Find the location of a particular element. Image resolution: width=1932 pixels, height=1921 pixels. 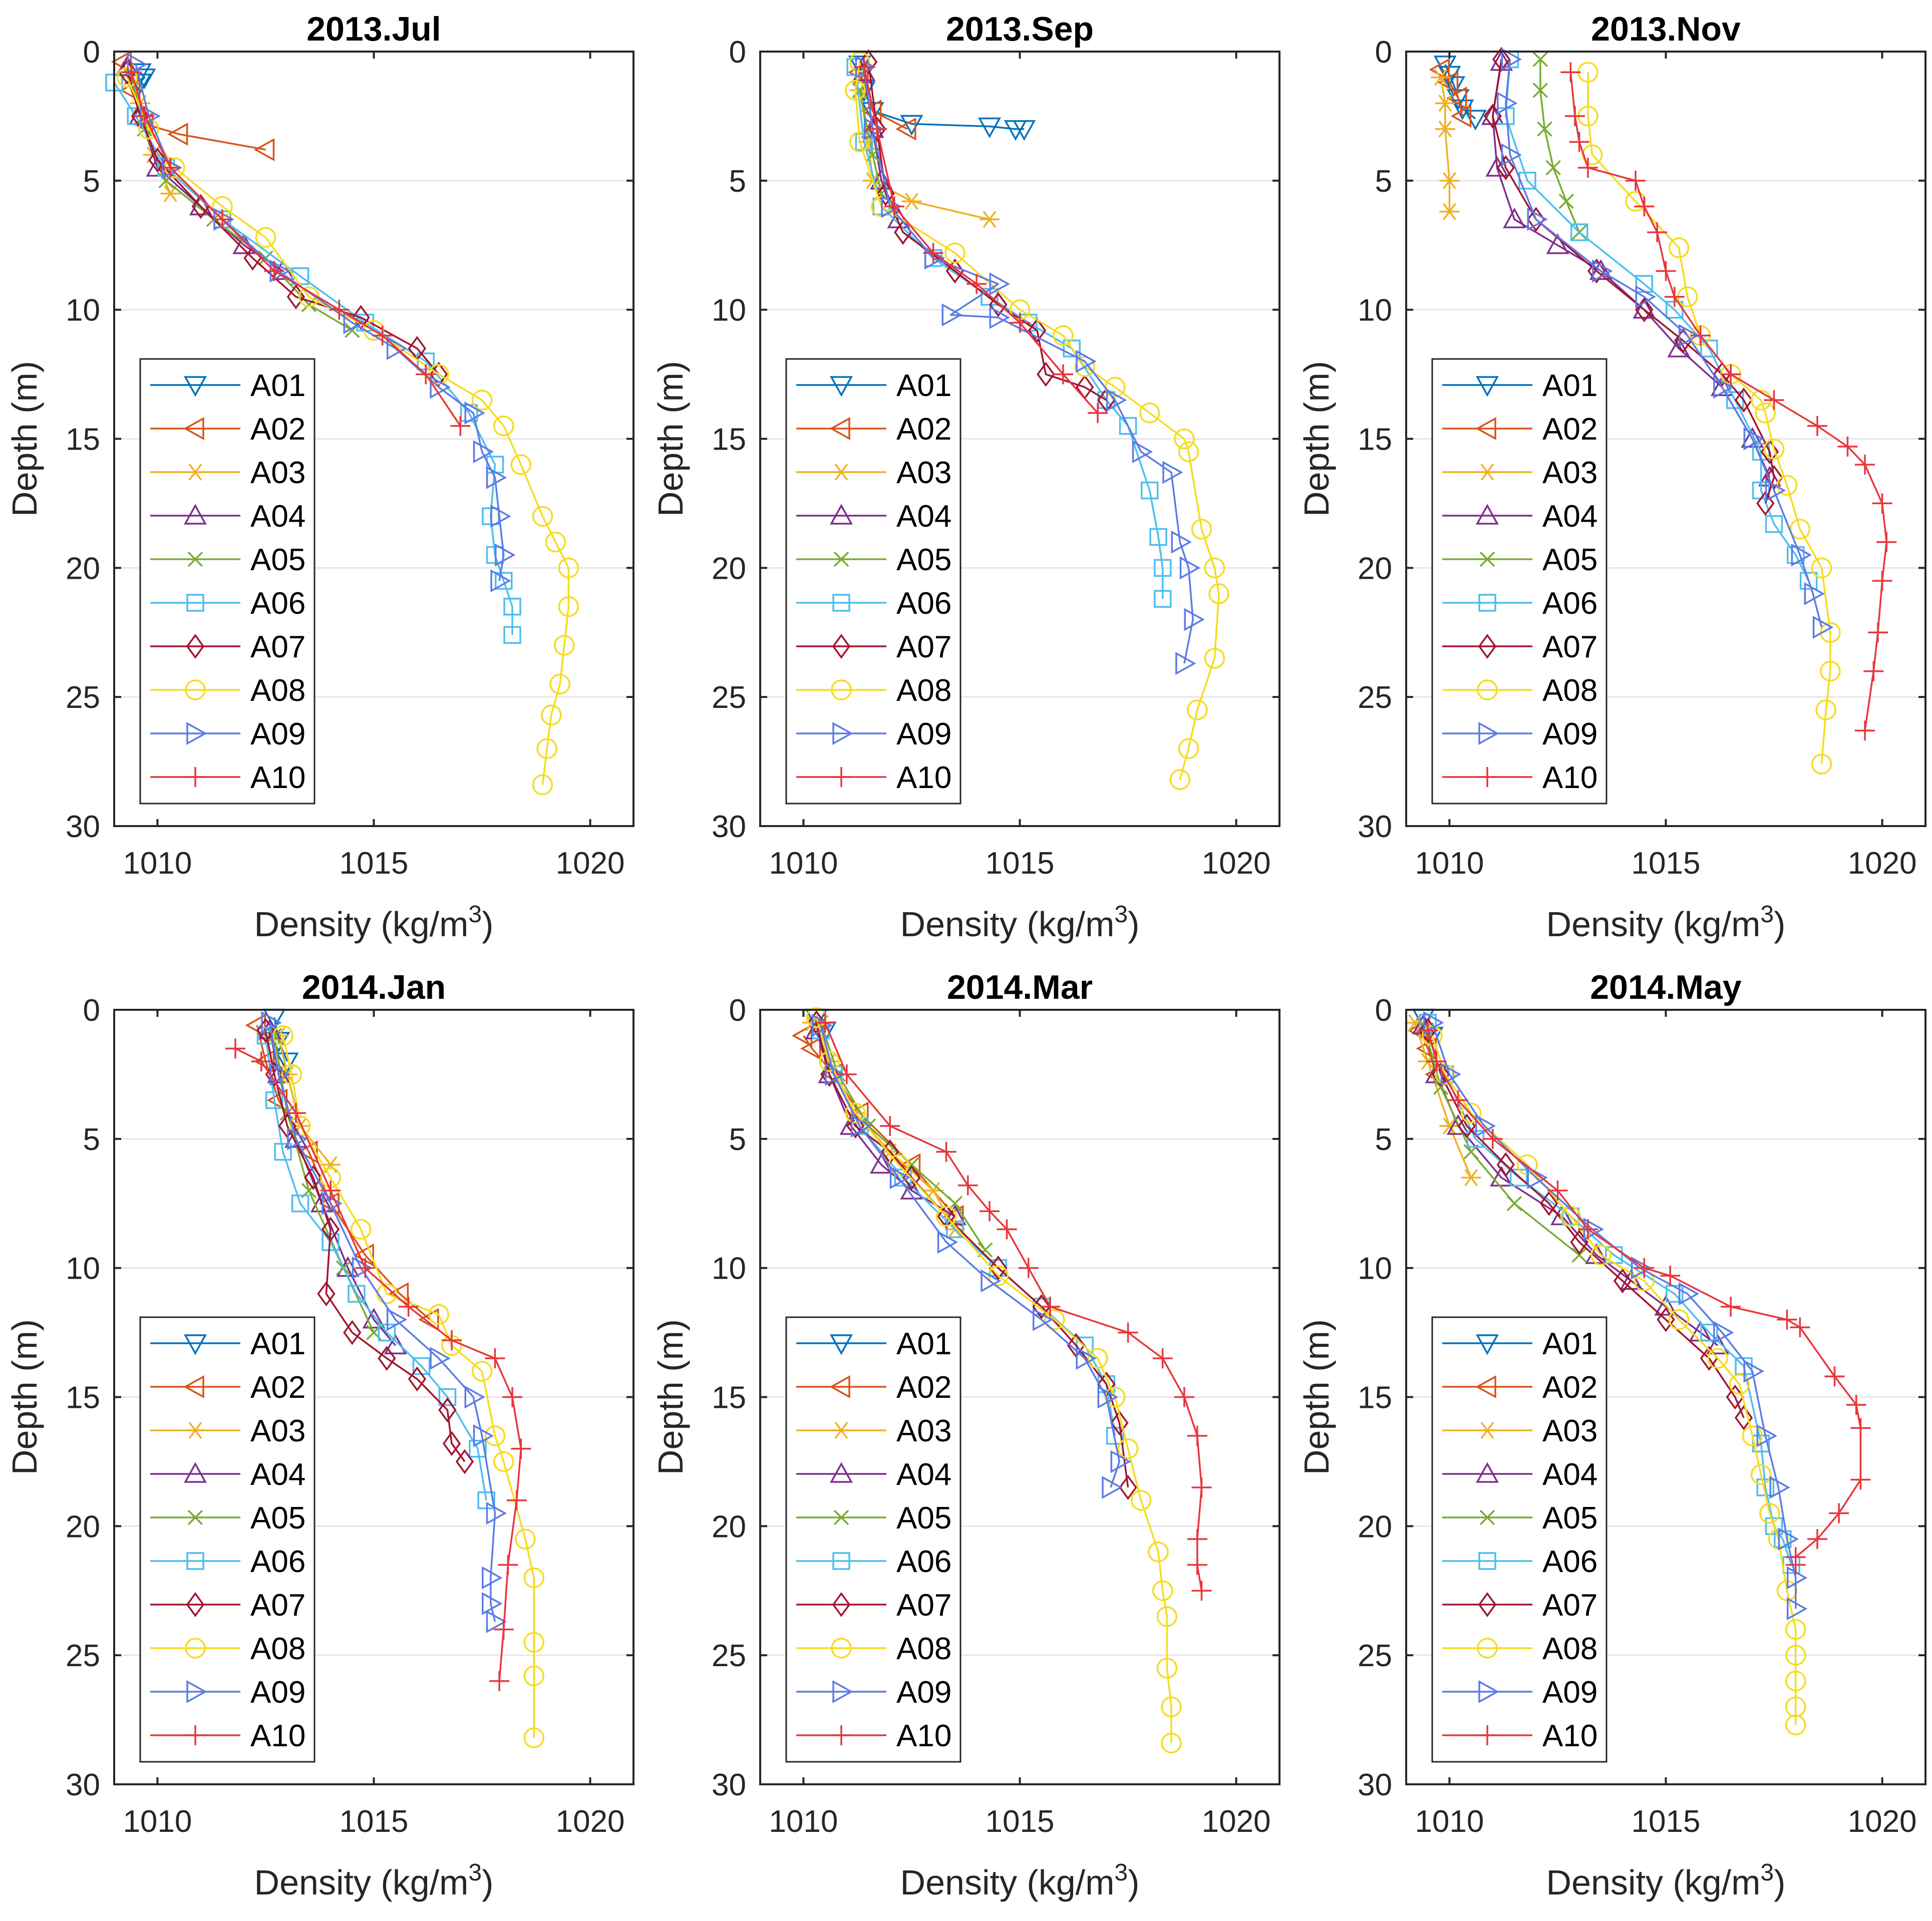

legend-label: A05 is located at coordinates (278, 1518).